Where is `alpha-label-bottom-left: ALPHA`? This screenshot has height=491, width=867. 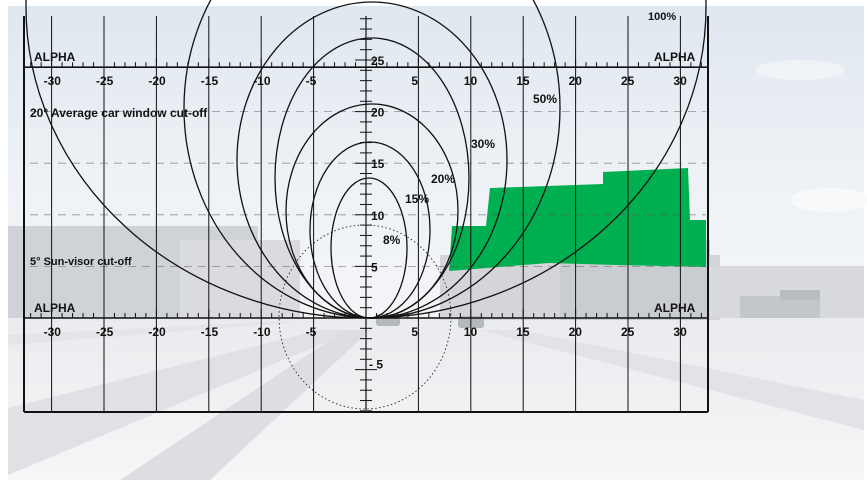 alpha-label-bottom-left: ALPHA is located at coordinates (55, 308).